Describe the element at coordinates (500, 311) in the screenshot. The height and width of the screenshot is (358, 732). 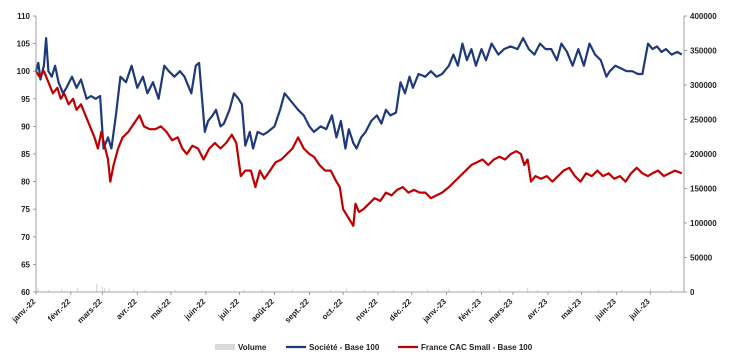
I see `x-tick-label: mars-23` at that location.